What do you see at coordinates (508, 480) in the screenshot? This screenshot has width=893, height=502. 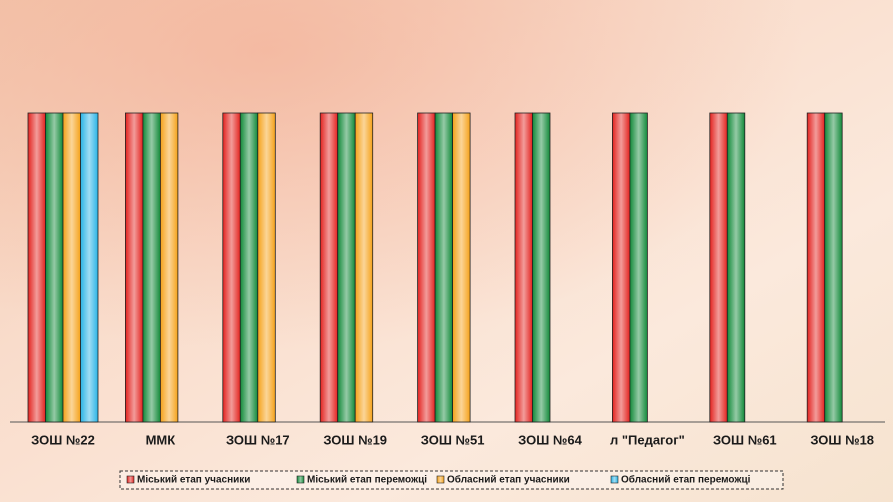 I see `legend-label: Обласний етап учасники` at bounding box center [508, 480].